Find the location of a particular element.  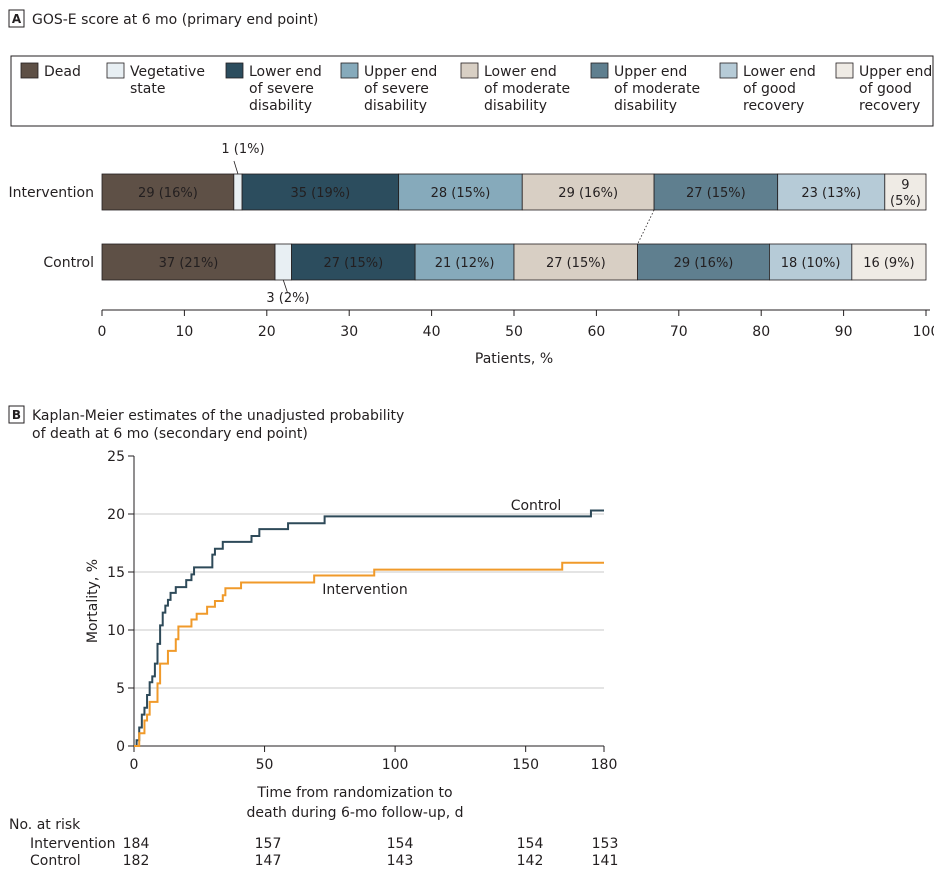

x-tick-label: 30 is located at coordinates (349, 332).